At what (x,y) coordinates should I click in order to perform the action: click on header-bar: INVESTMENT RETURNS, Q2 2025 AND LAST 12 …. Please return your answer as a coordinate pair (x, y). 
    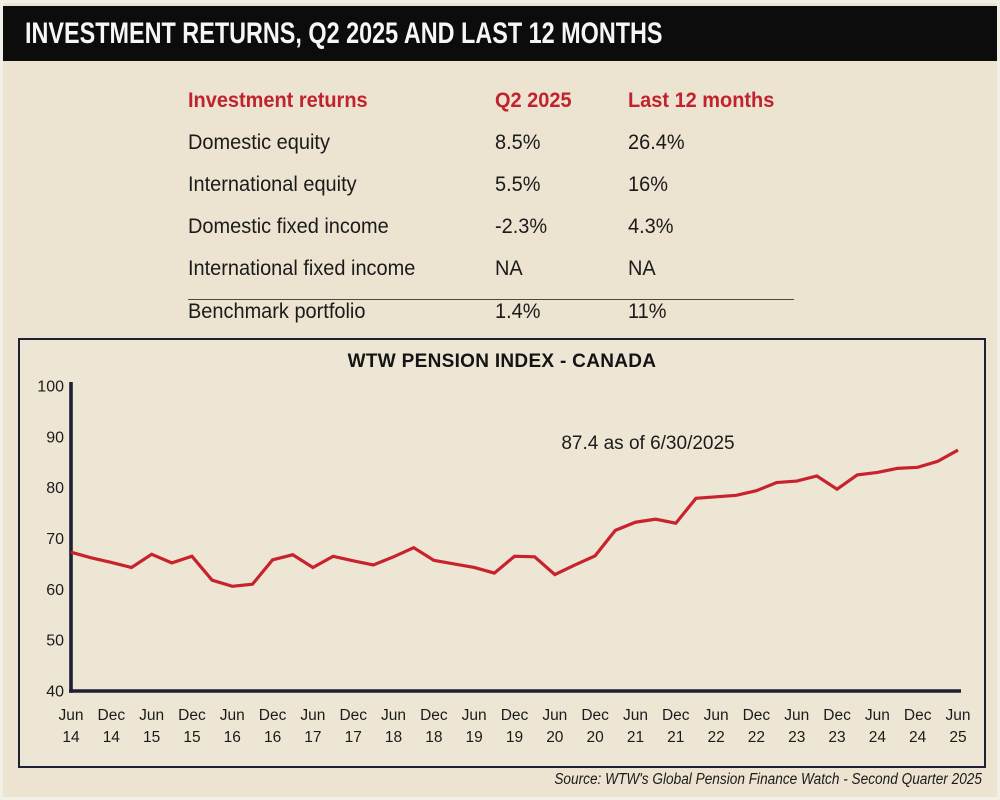
    Looking at the image, I should click on (500, 33).